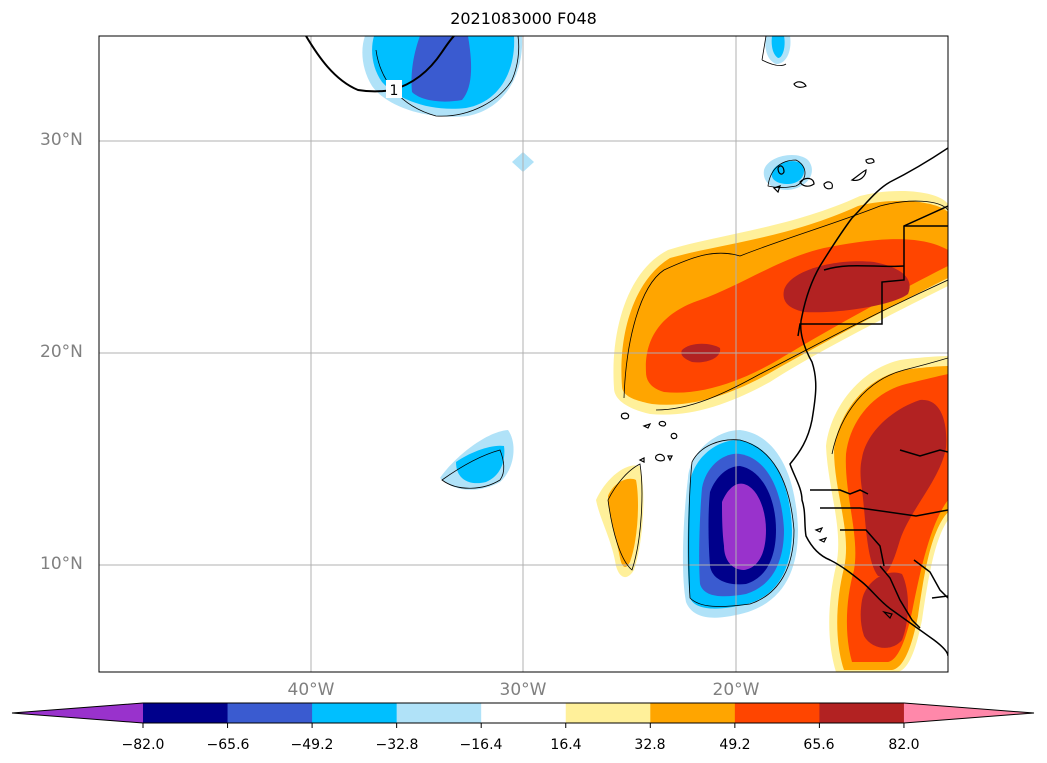 Image resolution: width=1047 pixels, height=763 pixels. I want to click on lon-label-40w: 40°W, so click(311, 690).